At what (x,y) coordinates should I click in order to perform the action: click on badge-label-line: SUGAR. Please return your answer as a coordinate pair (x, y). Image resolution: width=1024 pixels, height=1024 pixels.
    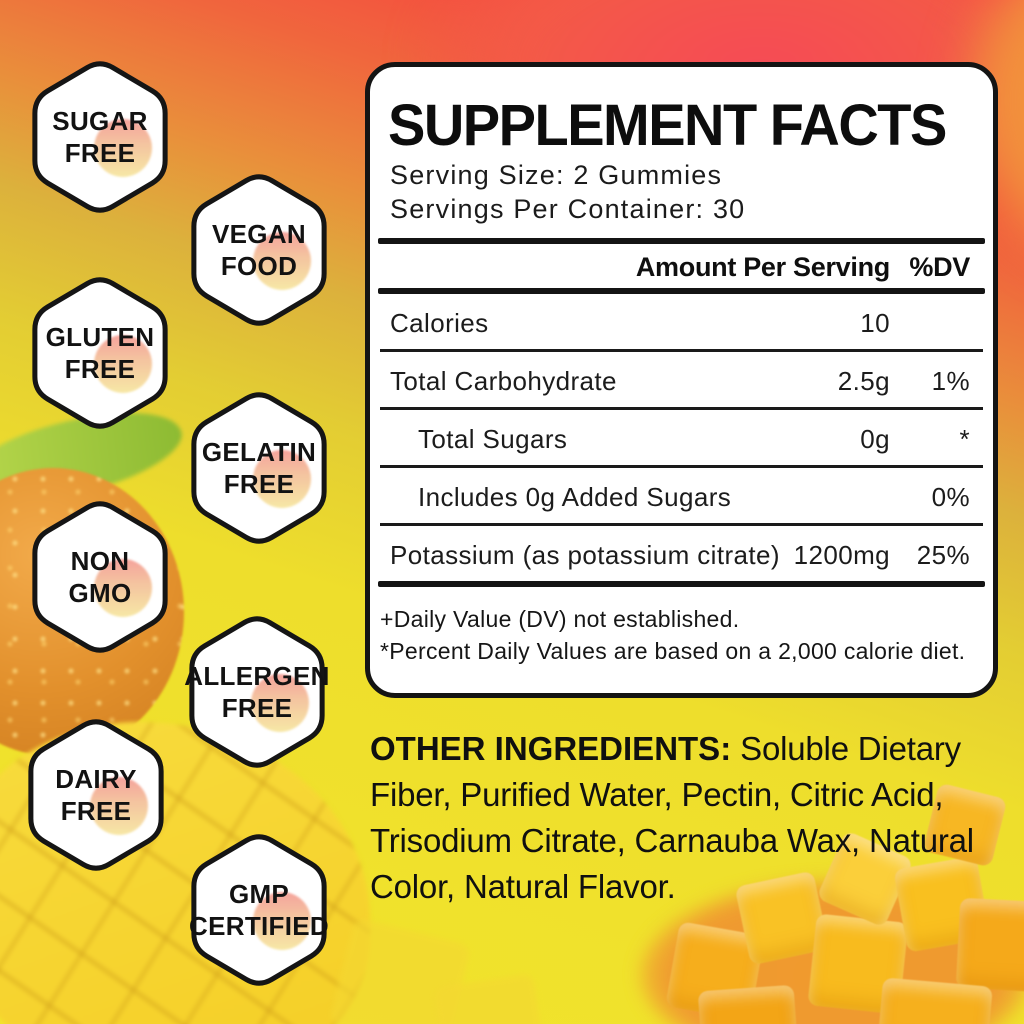
    Looking at the image, I should click on (100, 120).